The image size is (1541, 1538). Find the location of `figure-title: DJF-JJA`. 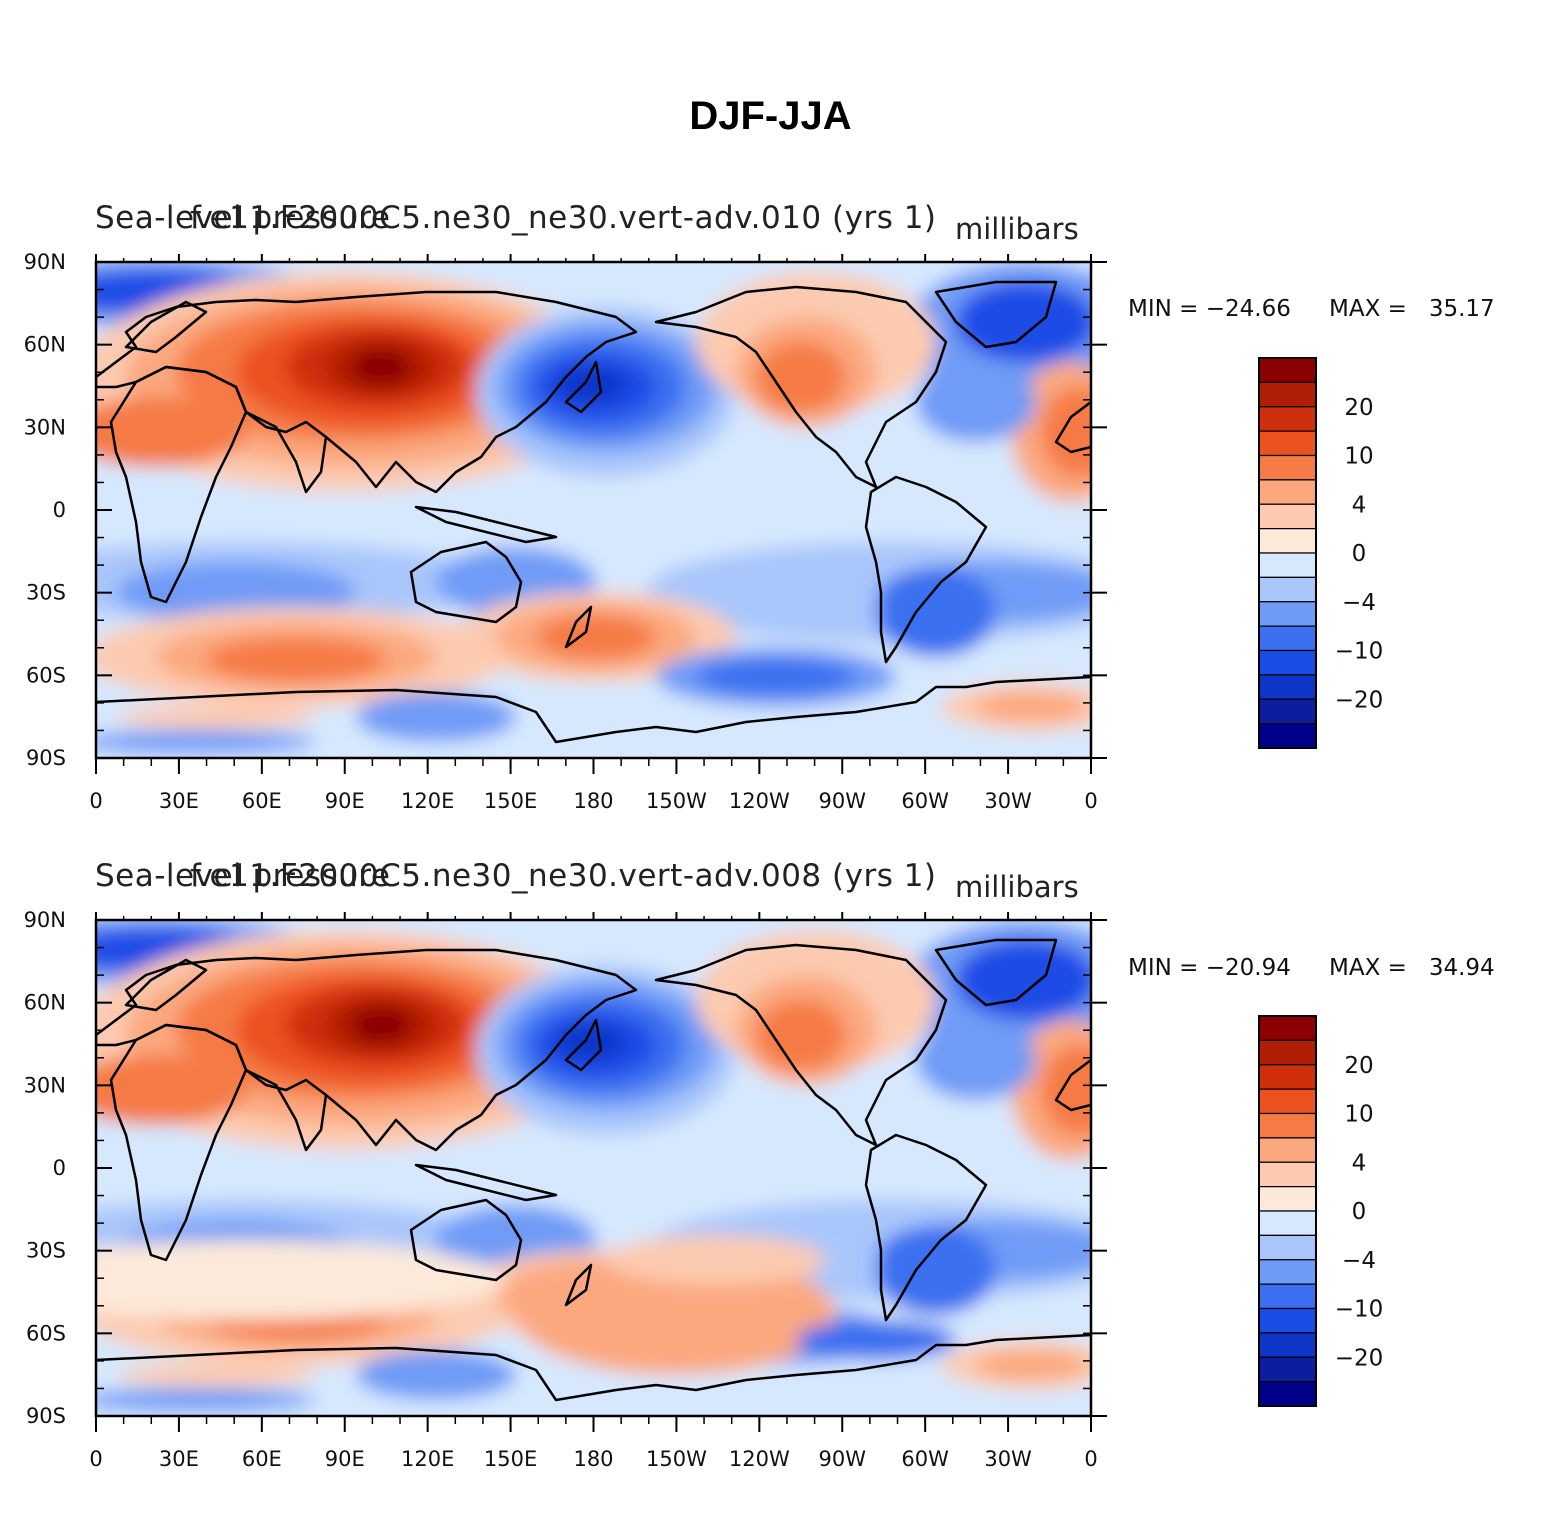

figure-title: DJF-JJA is located at coordinates (770, 116).